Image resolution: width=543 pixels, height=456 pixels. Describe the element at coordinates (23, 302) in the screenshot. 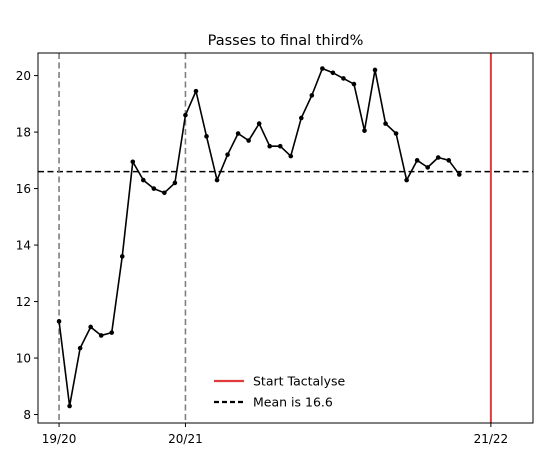

I see `y-tick-label-2: 12` at that location.